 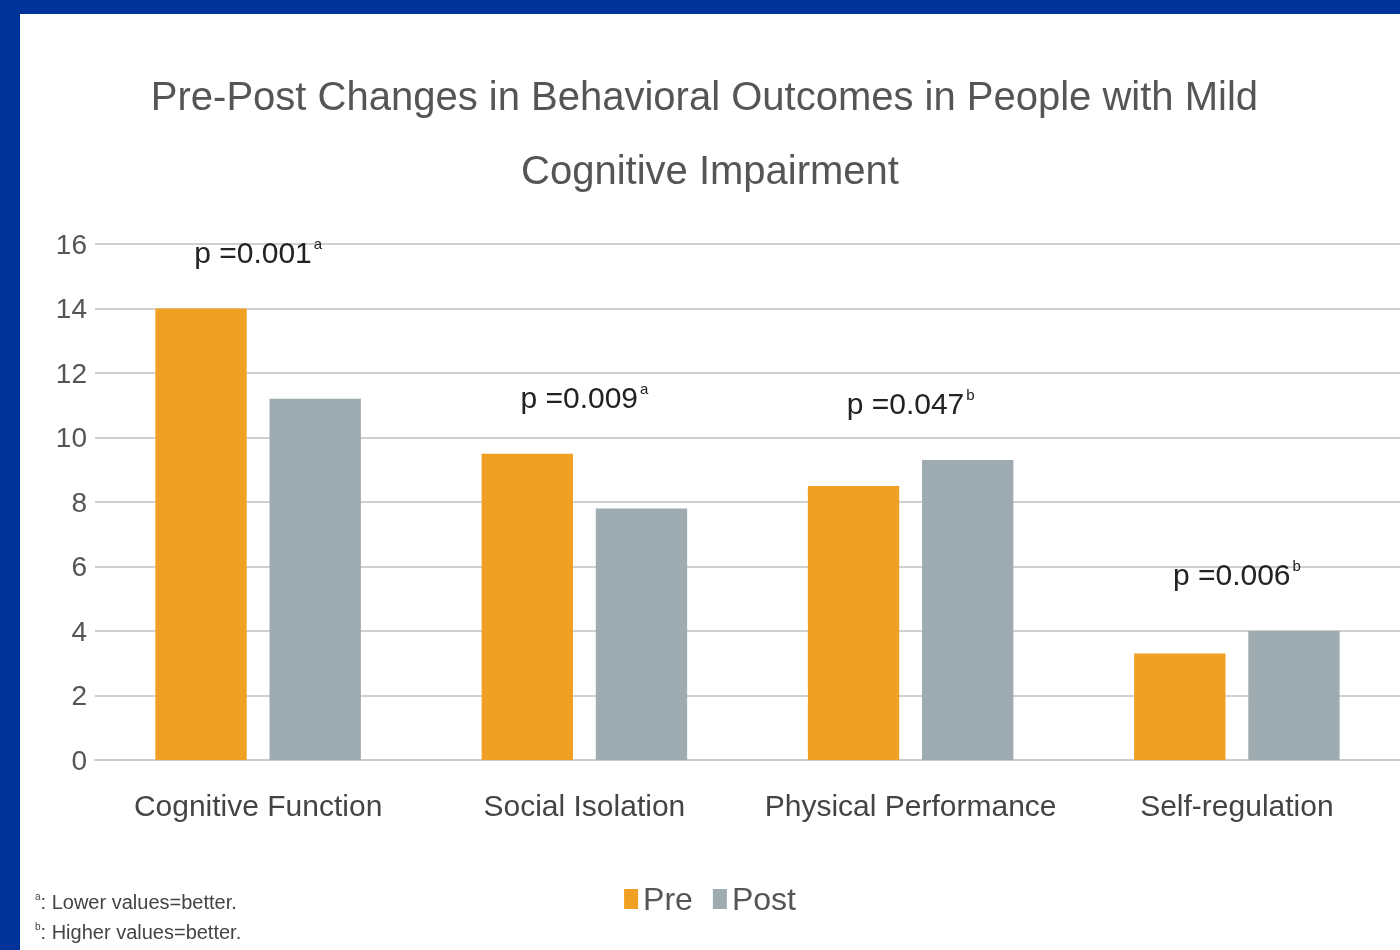 What do you see at coordinates (71, 373) in the screenshot?
I see `y-tick-label: 12` at bounding box center [71, 373].